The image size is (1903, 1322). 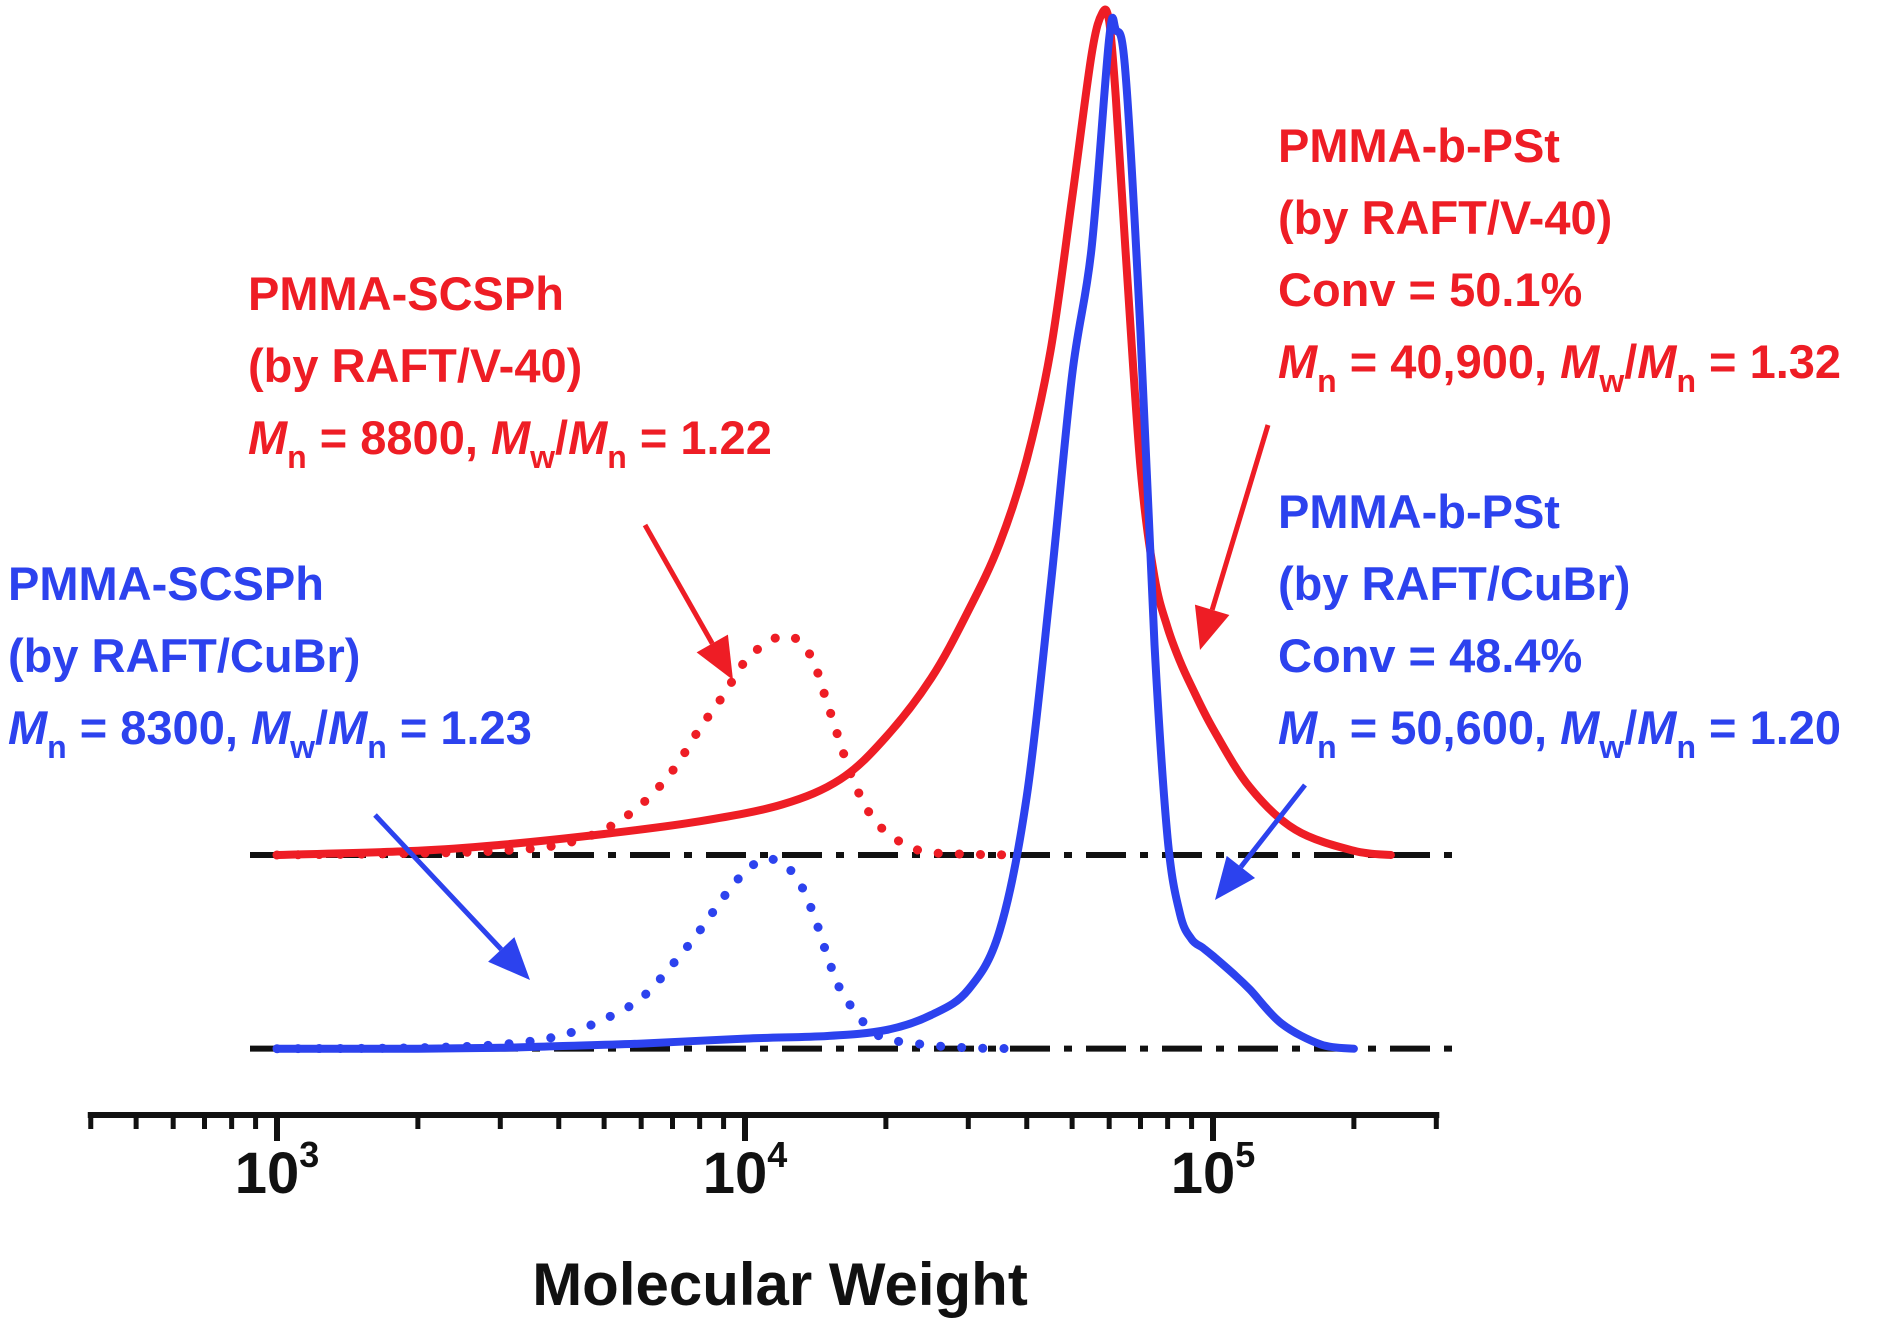 What do you see at coordinates (510, 443) in the screenshot?
I see `annotation-mn-pdi: Mn = 8800, Mw/Mn = 1.22` at bounding box center [510, 443].